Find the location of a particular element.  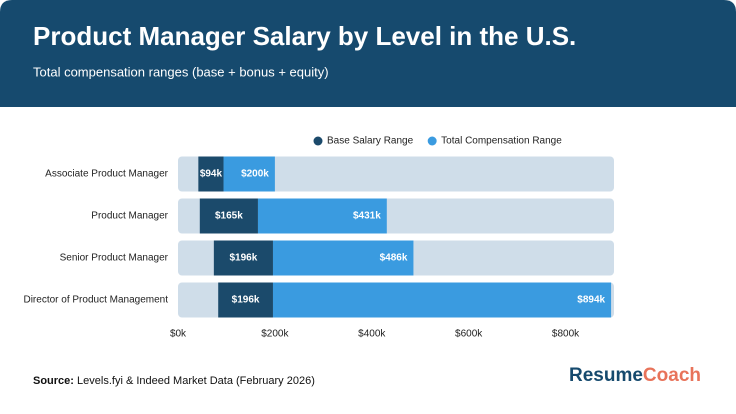

base-value-label: $165k is located at coordinates (229, 216).